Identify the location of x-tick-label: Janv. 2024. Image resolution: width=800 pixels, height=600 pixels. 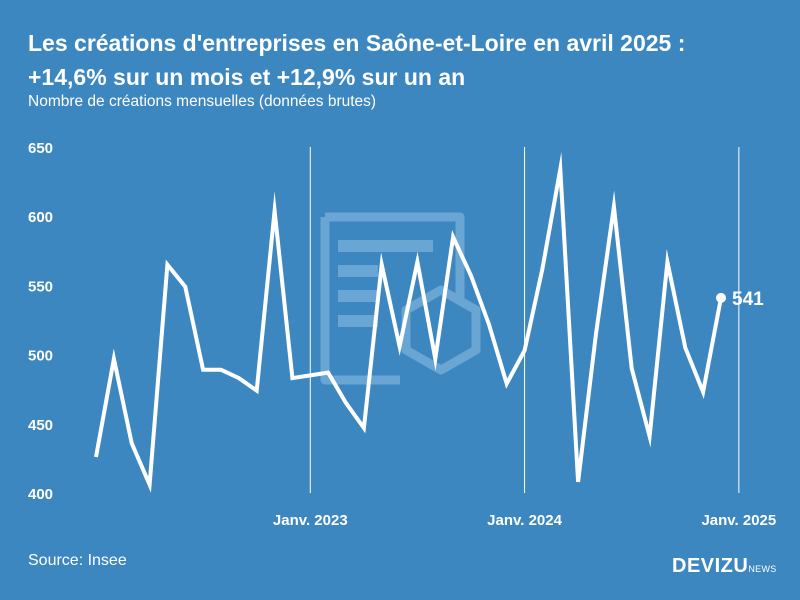
(524, 520).